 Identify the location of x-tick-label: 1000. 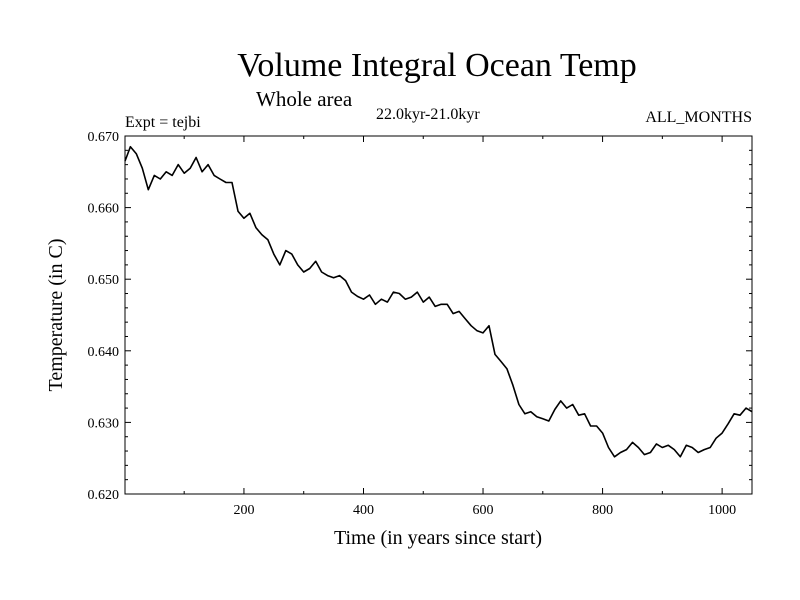
(722, 510).